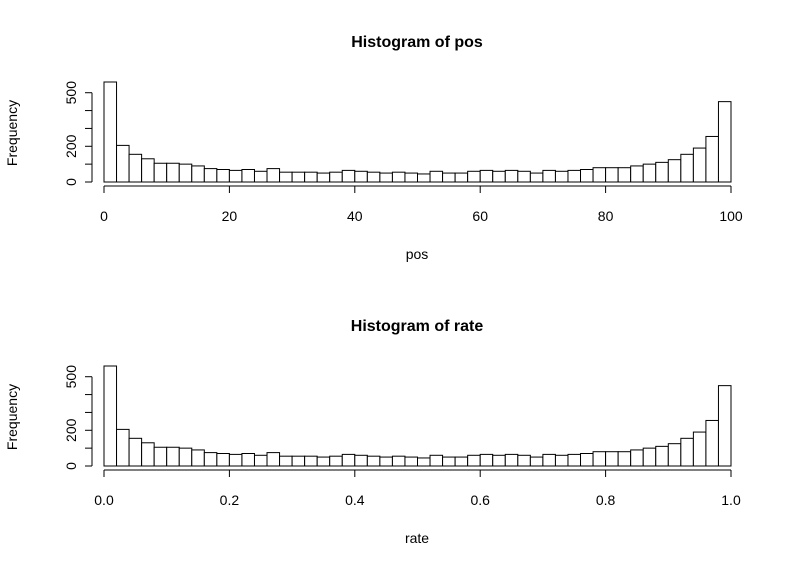  Describe the element at coordinates (731, 500) in the screenshot. I see `x-tick-label: 1.0` at that location.